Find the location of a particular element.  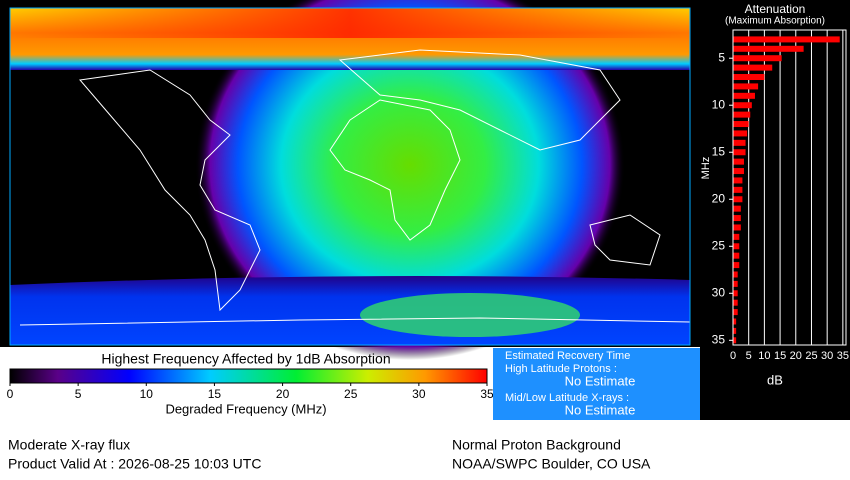

footer-text: Moderate X-ray flux is located at coordinates (69, 445).